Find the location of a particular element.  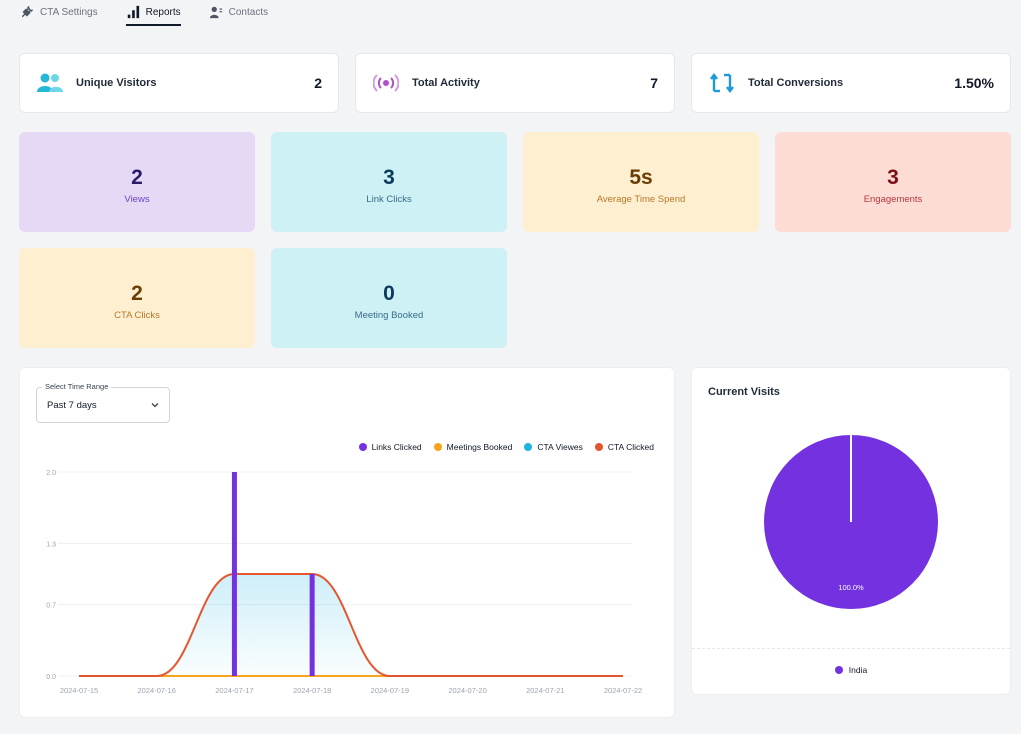

y-tick-label: 1.3 is located at coordinates (51, 544).